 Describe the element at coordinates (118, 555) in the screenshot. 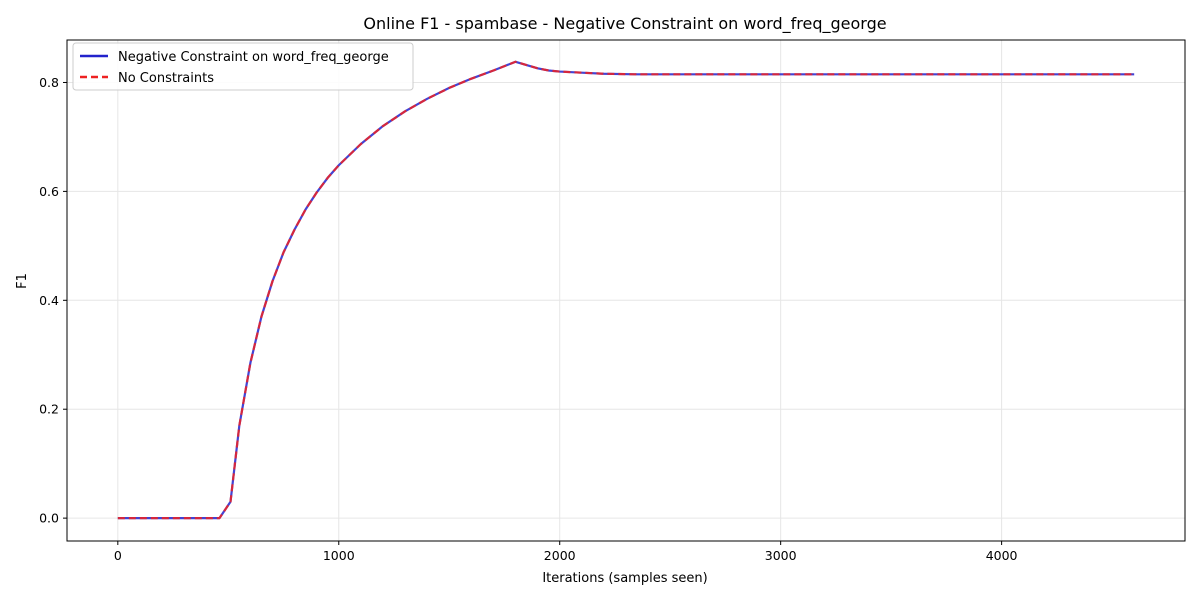

I see `x-tick-label: 0` at that location.